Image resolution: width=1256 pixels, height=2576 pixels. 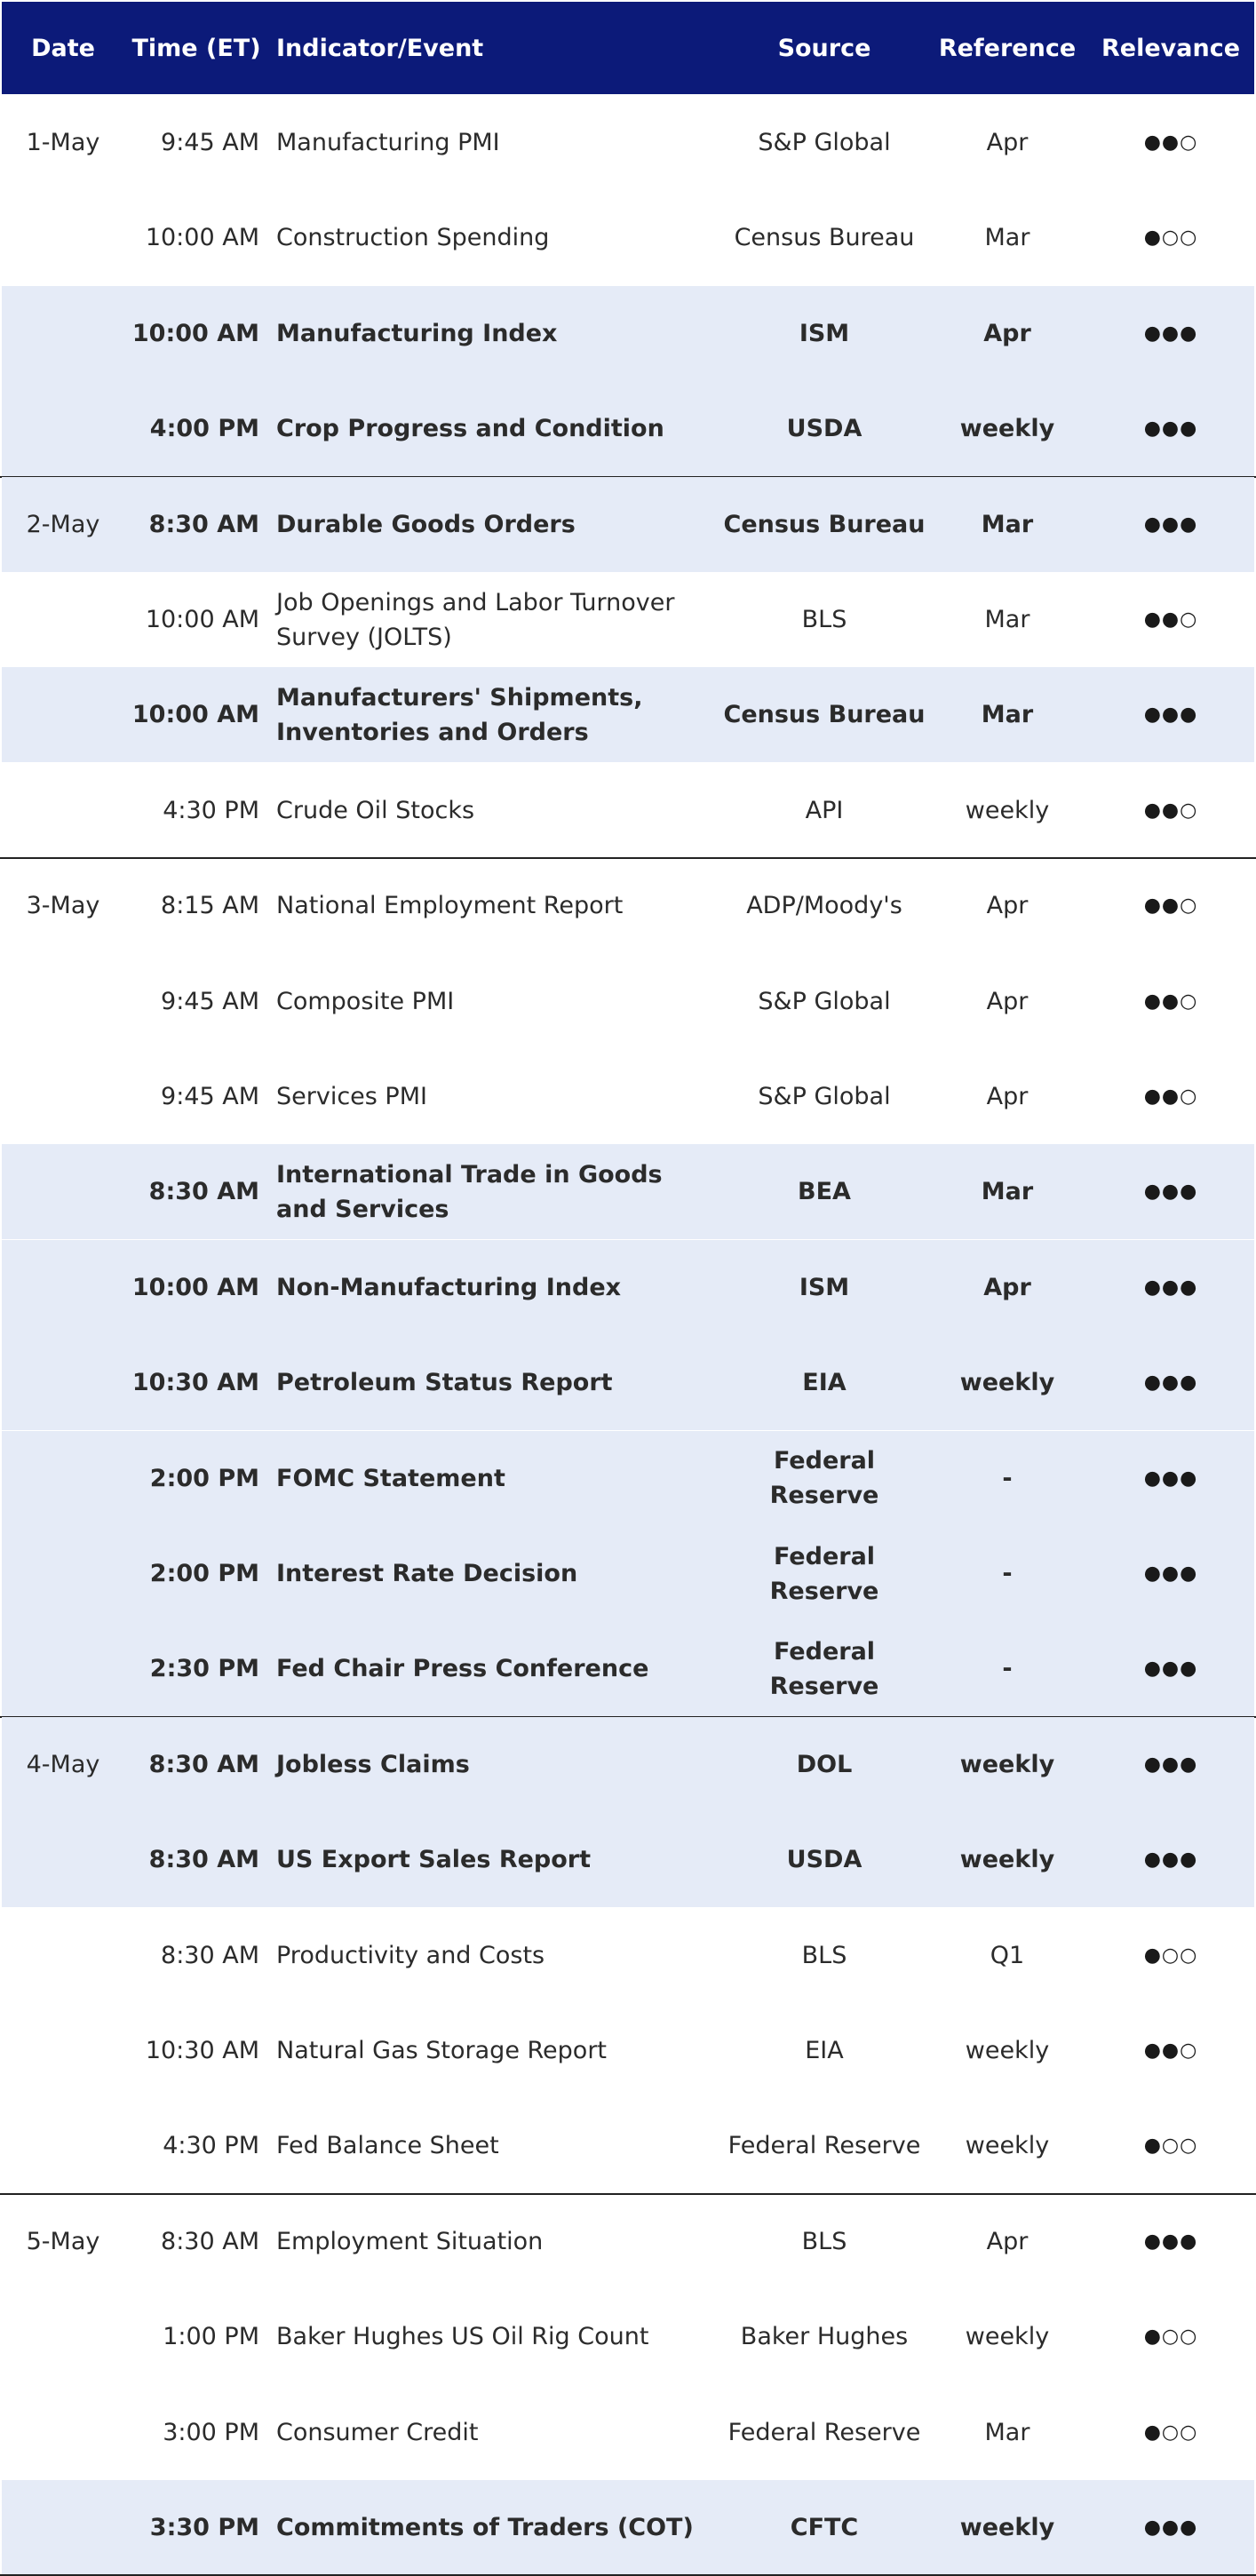 I want to click on row-event: Non-Manufacturing Index, so click(x=449, y=1287).